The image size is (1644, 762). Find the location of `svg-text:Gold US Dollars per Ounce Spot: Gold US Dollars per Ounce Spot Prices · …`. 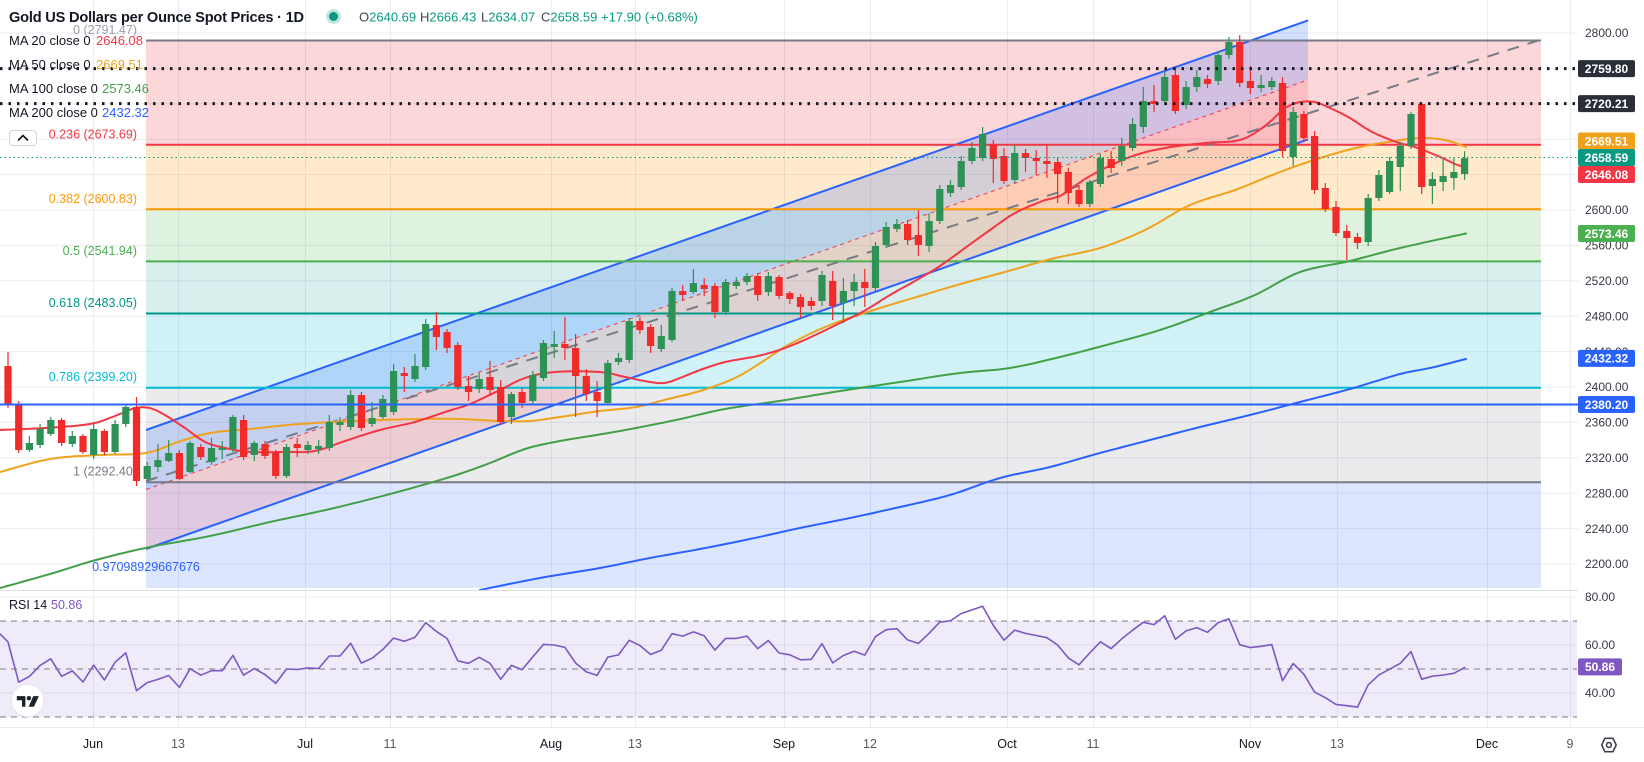

svg-text:Gold US Dollars per Ounce Spot: Gold US Dollars per Ounce Spot Prices · … is located at coordinates (156, 18).